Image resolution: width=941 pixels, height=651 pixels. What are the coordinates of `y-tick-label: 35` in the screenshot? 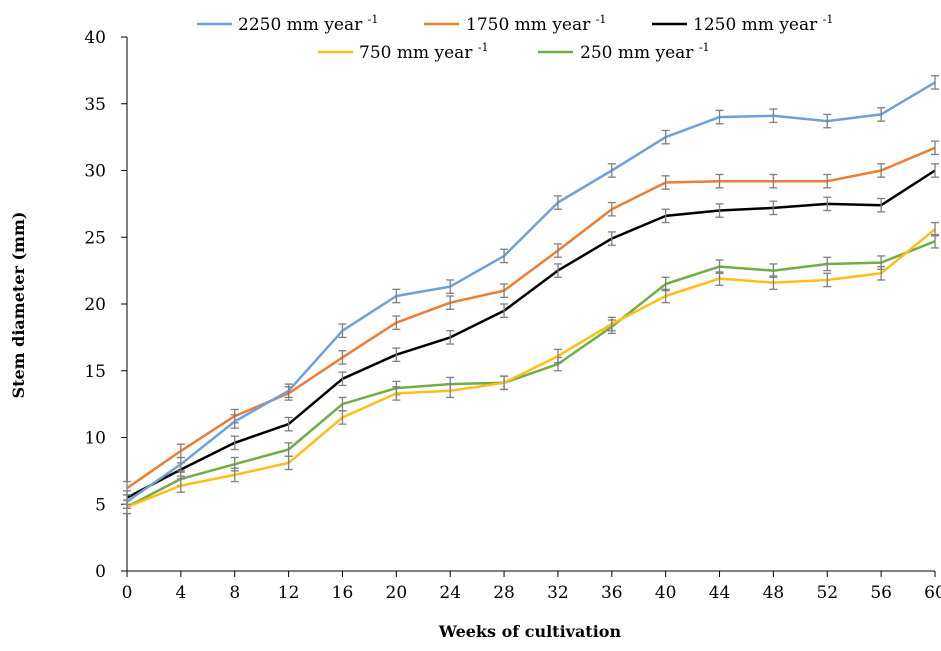 It's located at (95, 105).